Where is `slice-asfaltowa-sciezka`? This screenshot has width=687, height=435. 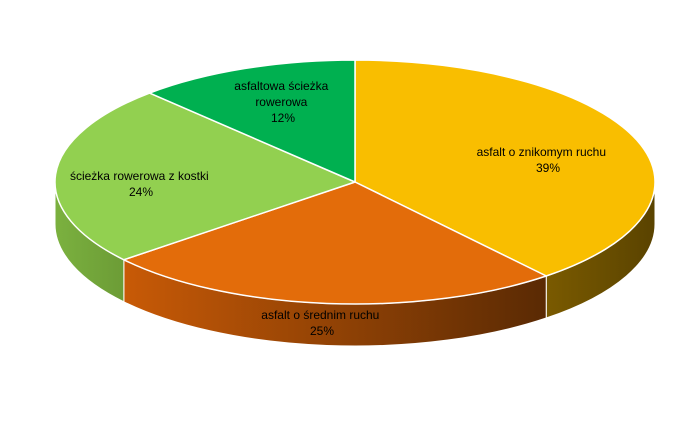 slice-asfaltowa-sciezka is located at coordinates (252, 121).